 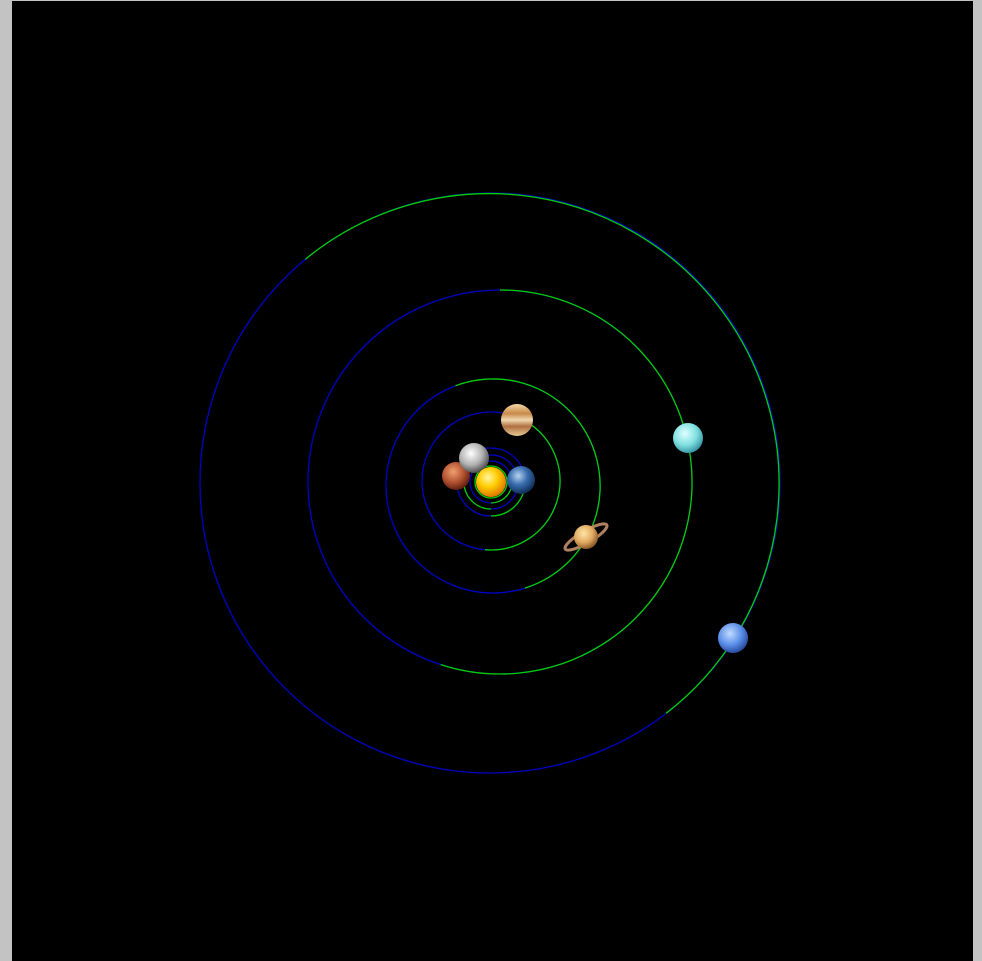 What do you see at coordinates (521, 480) in the screenshot?
I see `earth` at bounding box center [521, 480].